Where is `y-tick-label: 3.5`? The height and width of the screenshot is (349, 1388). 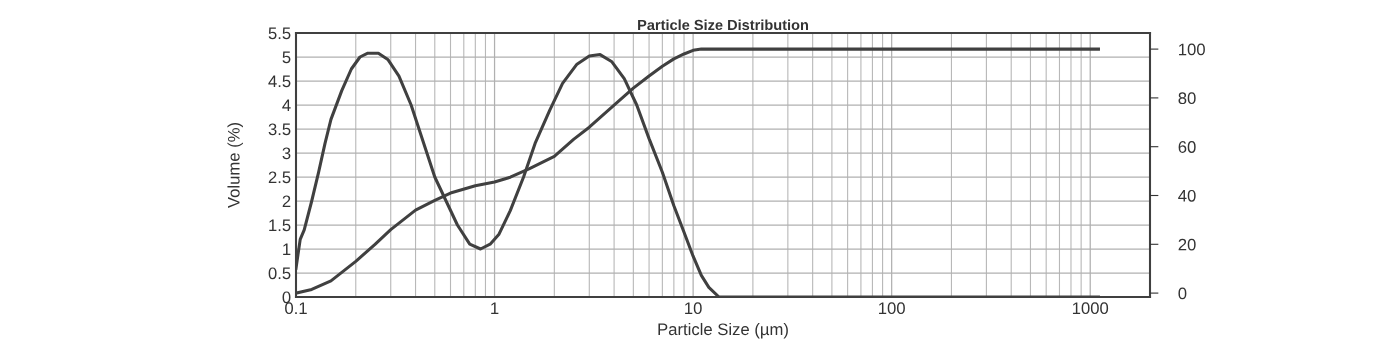 y-tick-label: 3.5 is located at coordinates (279, 129).